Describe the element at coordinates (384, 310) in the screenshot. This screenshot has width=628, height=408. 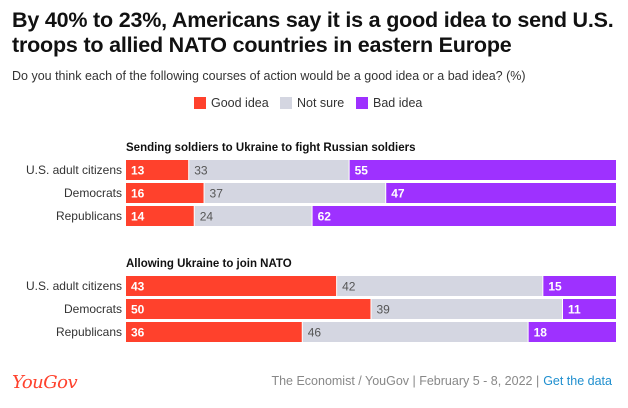
I see `value-label-notsure: 39` at that location.